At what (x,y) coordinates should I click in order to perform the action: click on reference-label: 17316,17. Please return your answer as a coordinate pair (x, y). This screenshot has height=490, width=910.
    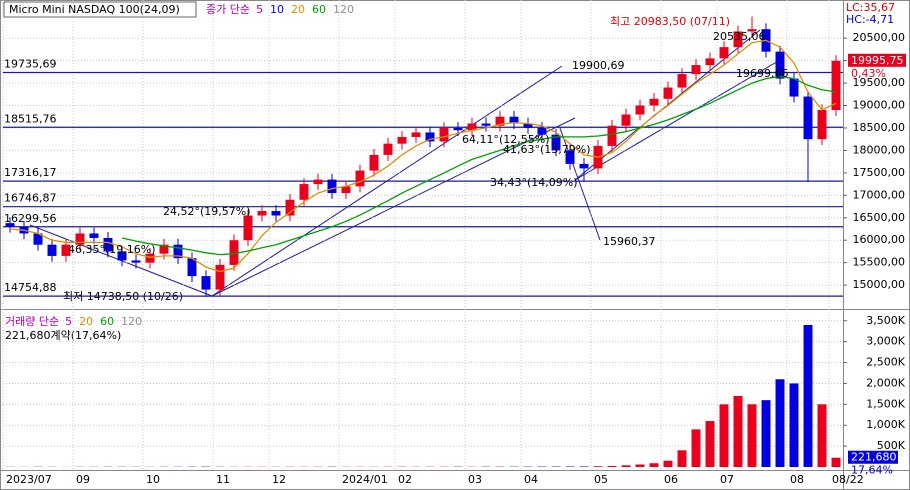
    Looking at the image, I should click on (30, 172).